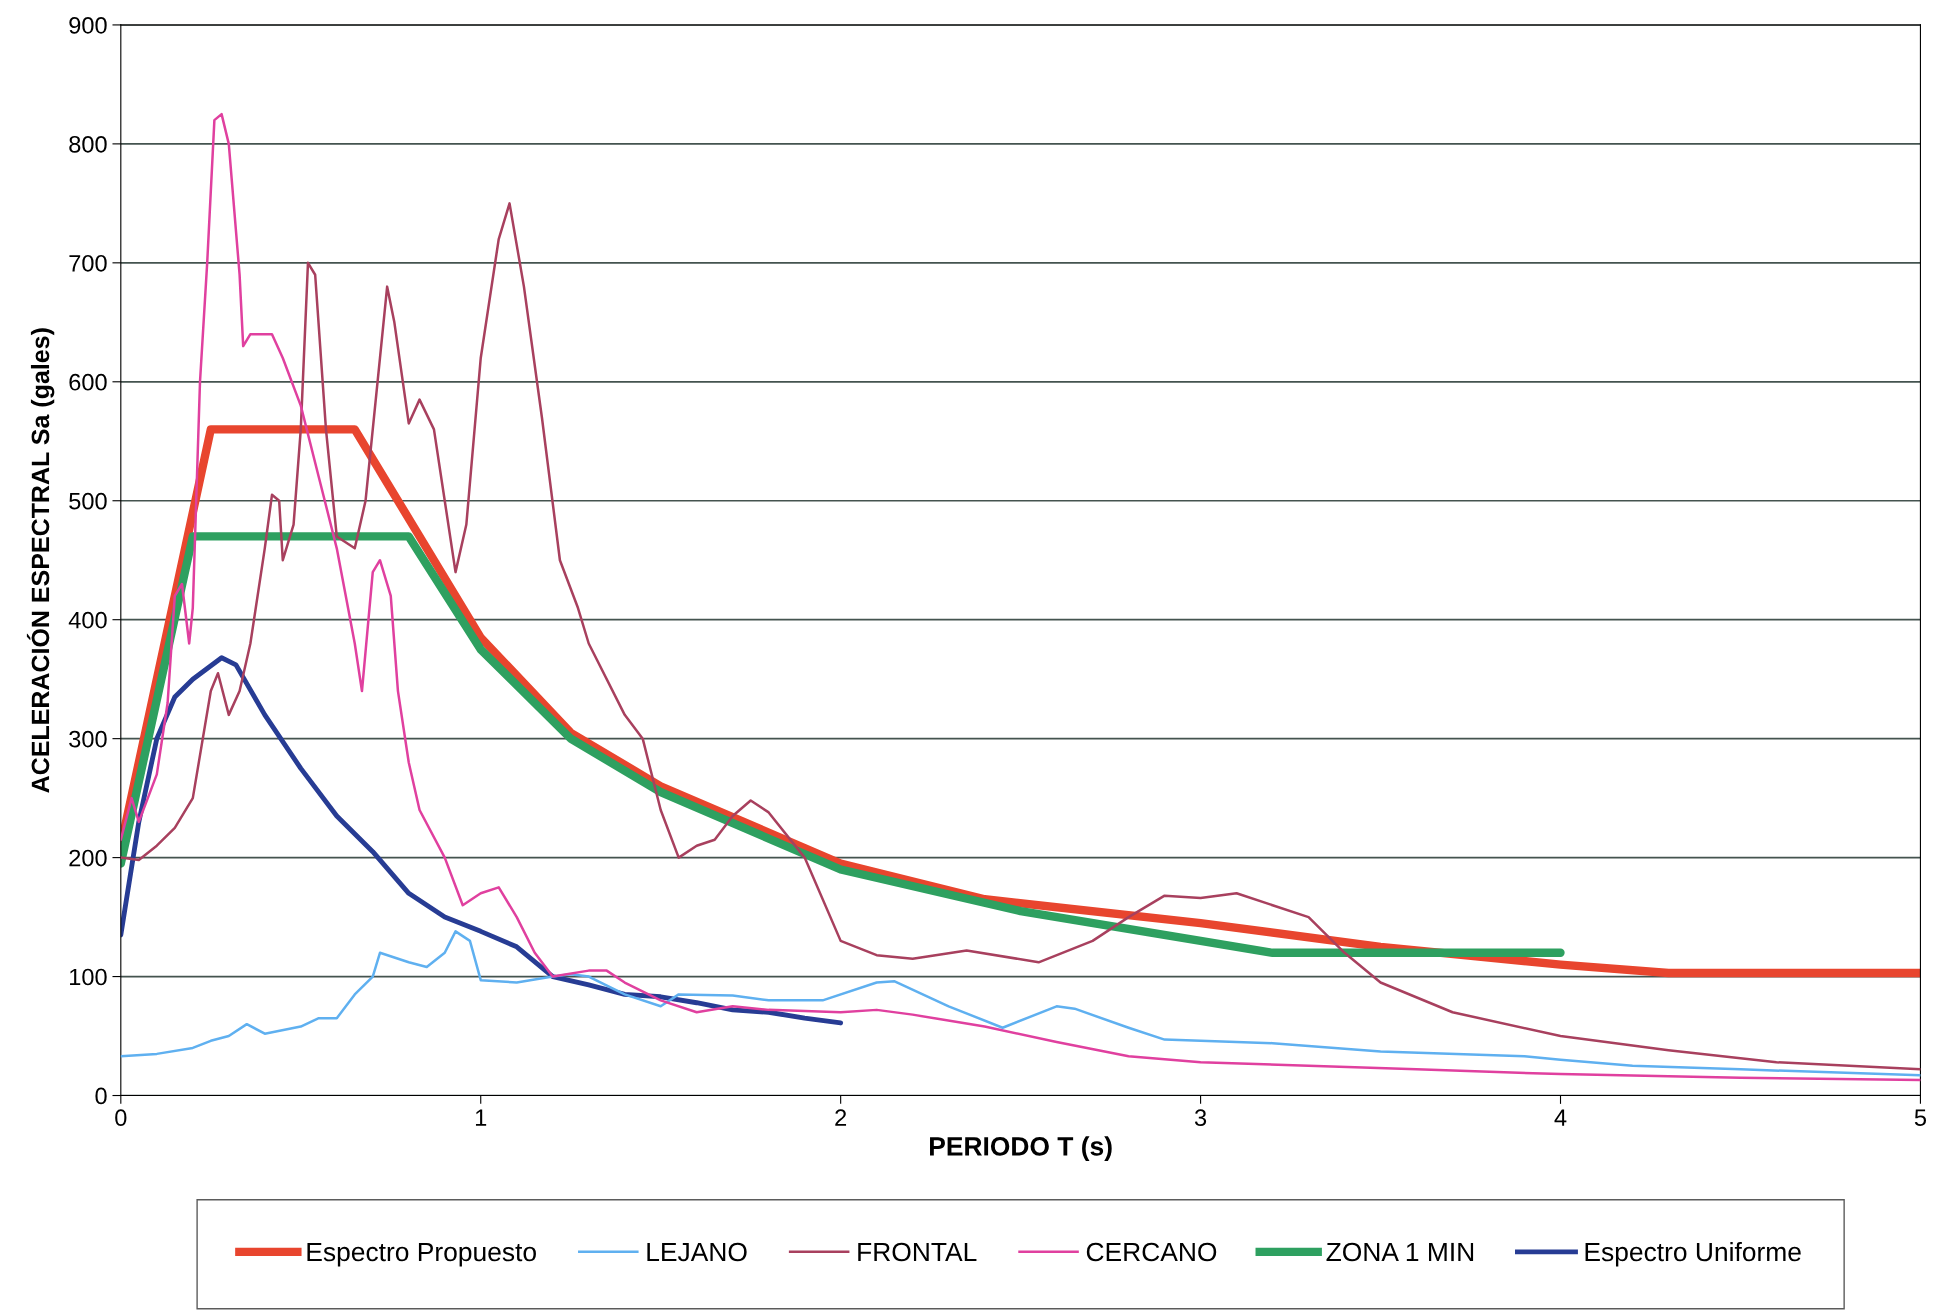  I want to click on legend-label: FRONTAL, so click(917, 1252).